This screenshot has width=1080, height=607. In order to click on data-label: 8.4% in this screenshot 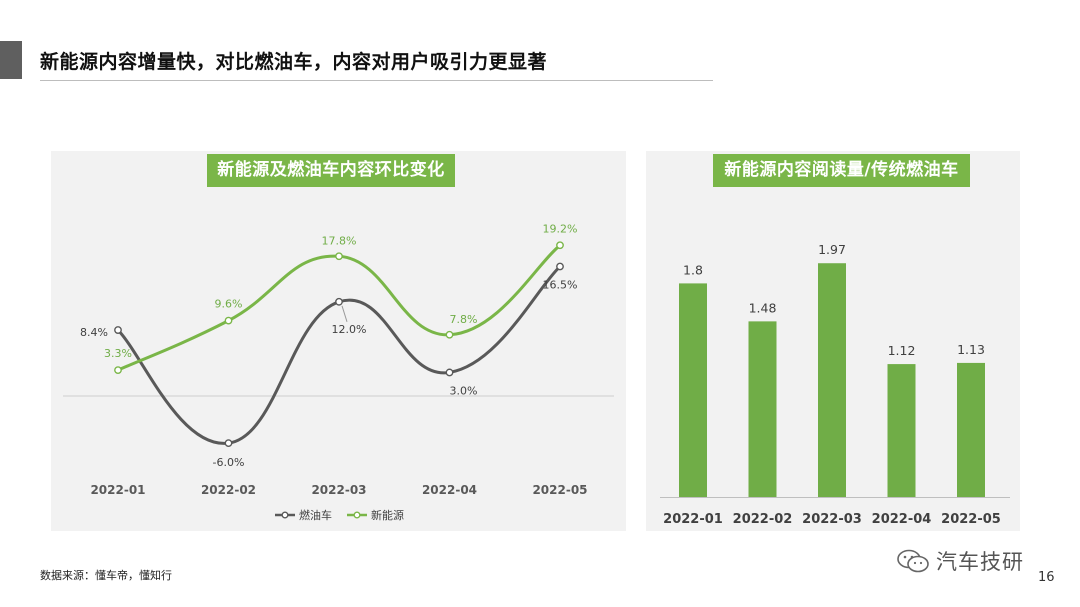, I will do `click(94, 332)`.